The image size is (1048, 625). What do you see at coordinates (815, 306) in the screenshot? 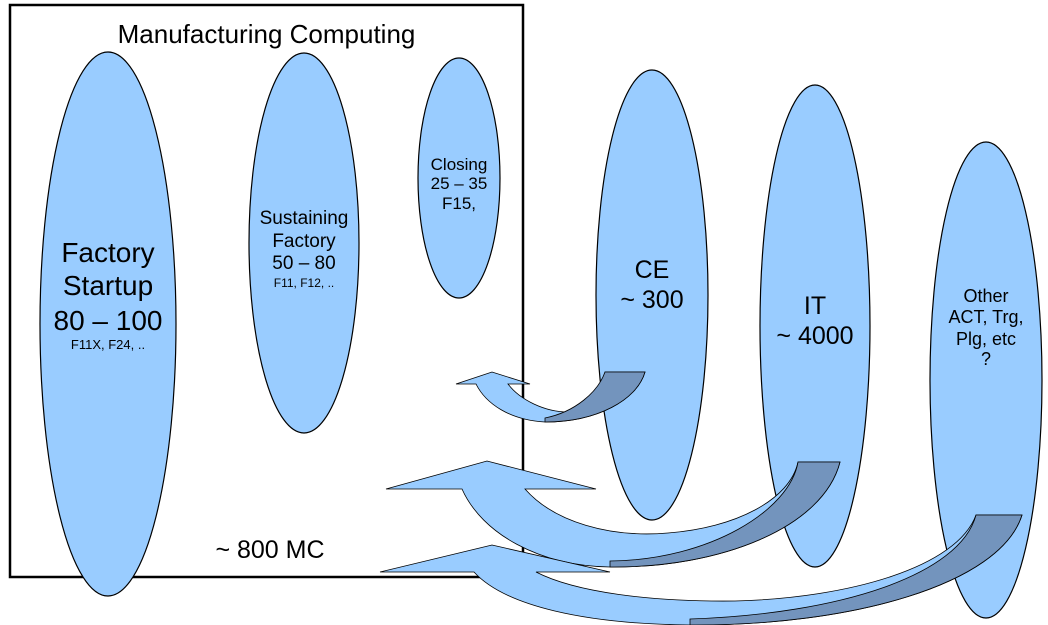
I see `it-name: IT` at bounding box center [815, 306].